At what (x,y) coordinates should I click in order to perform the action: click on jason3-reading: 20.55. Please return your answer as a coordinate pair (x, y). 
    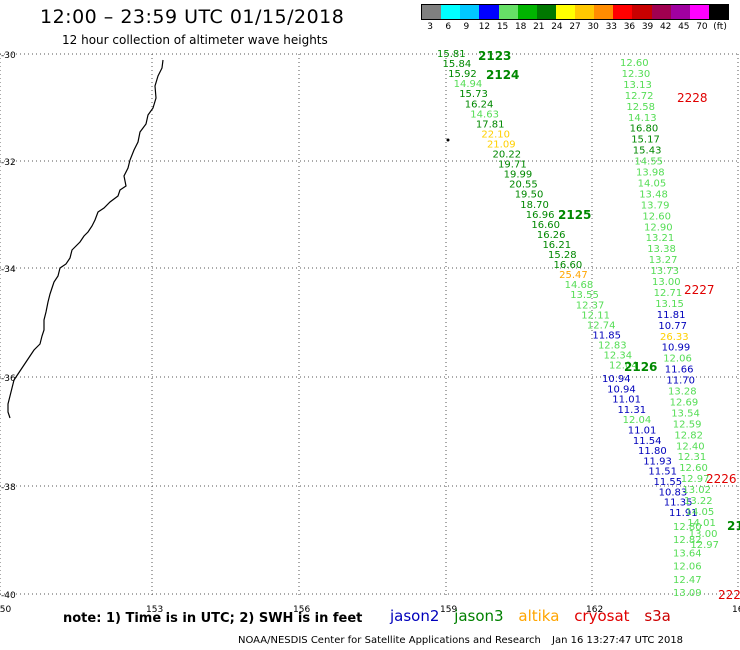
    Looking at the image, I should click on (523, 185).